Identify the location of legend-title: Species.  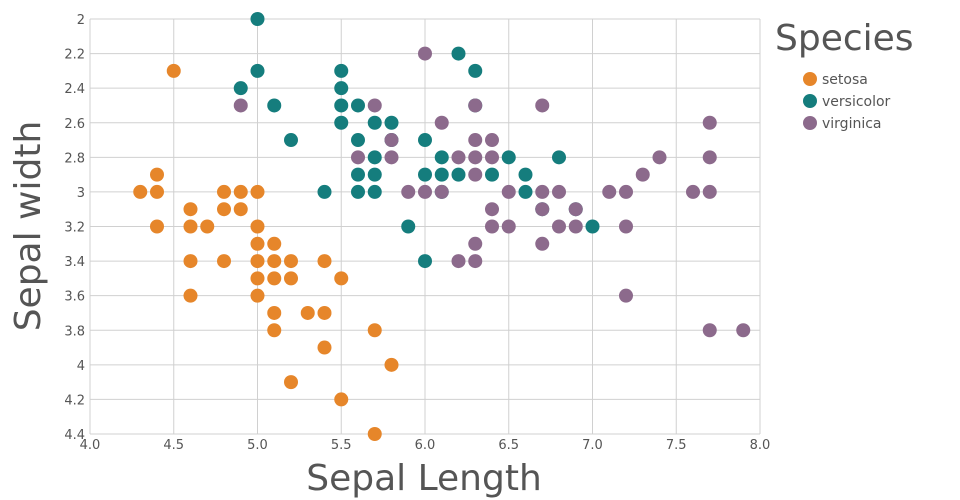
(844, 38).